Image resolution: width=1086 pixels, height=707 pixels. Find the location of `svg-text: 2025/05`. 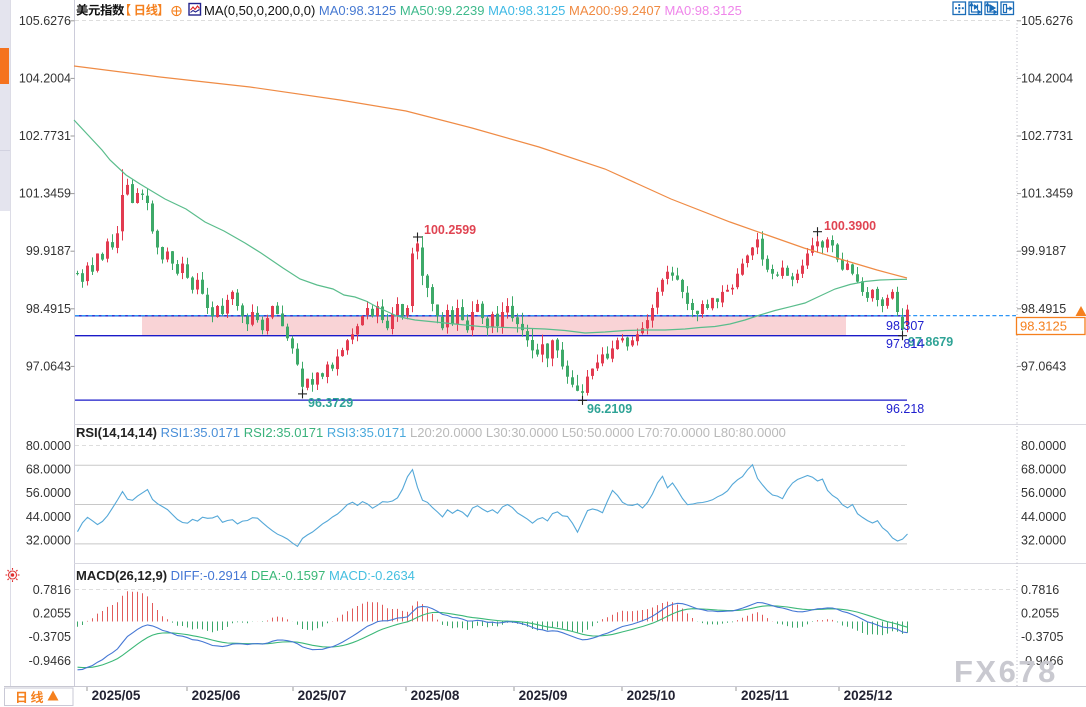

svg-text: 2025/05 is located at coordinates (116, 695).